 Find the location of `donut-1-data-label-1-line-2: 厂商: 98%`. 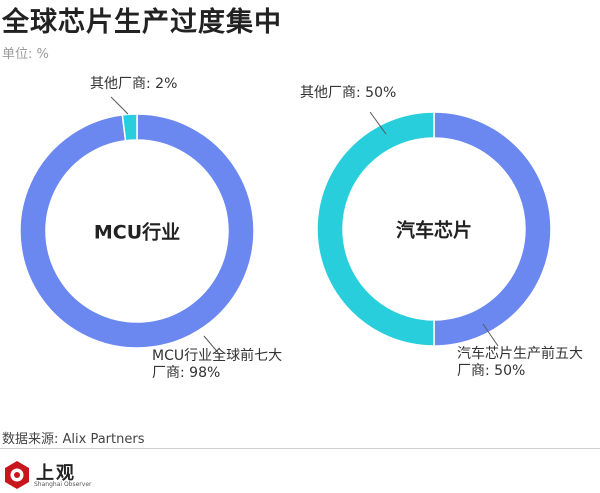

donut-1-data-label-1-line-2: 厂商: 98% is located at coordinates (186, 373).